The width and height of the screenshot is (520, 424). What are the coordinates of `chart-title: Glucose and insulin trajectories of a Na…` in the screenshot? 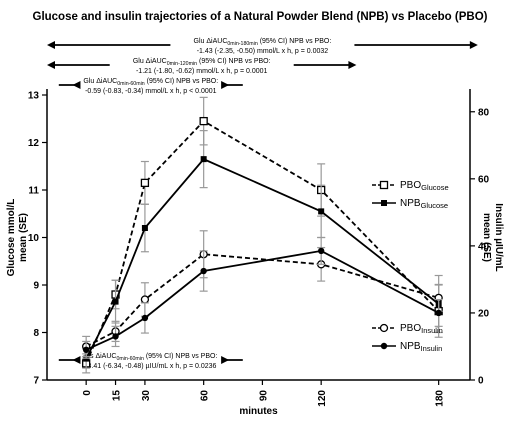 It's located at (260, 17).